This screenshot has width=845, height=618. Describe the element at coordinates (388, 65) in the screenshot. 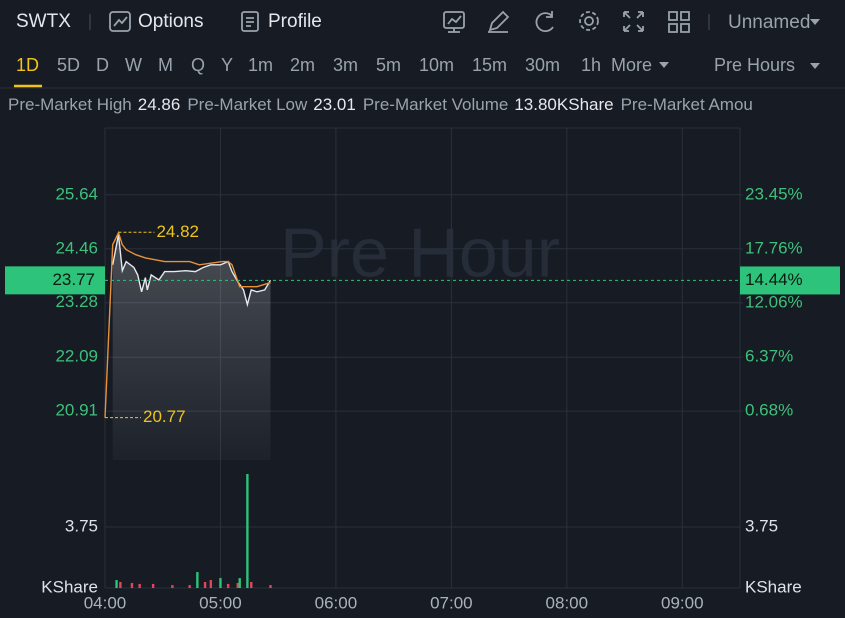

I see `period-tab: 5m` at that location.